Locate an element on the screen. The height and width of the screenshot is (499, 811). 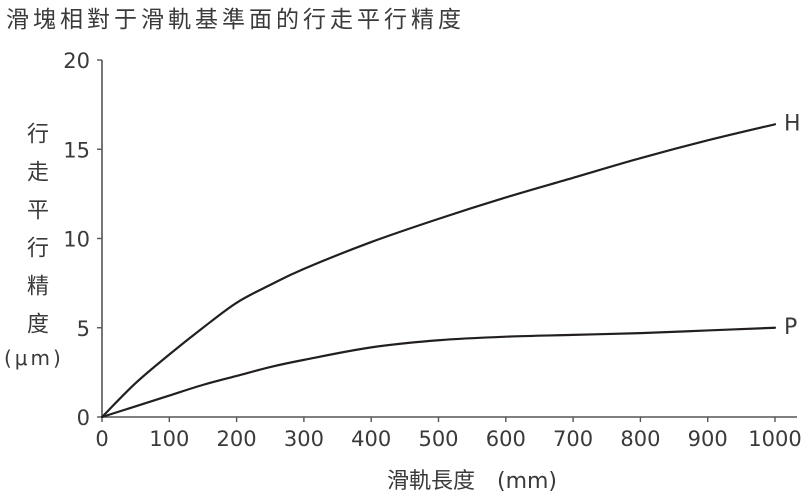
x-tick-label: 800 is located at coordinates (640, 439).